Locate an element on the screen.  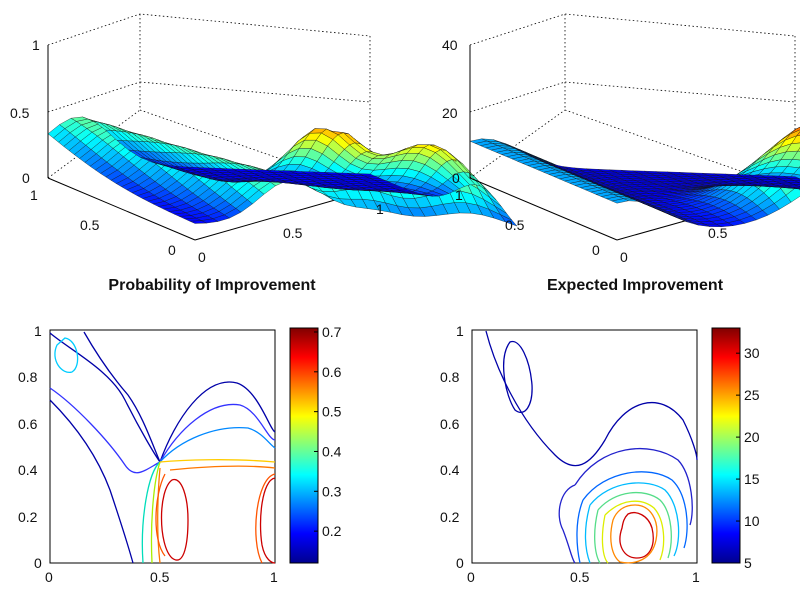
z-tick-label: 40 is located at coordinates (450, 45).